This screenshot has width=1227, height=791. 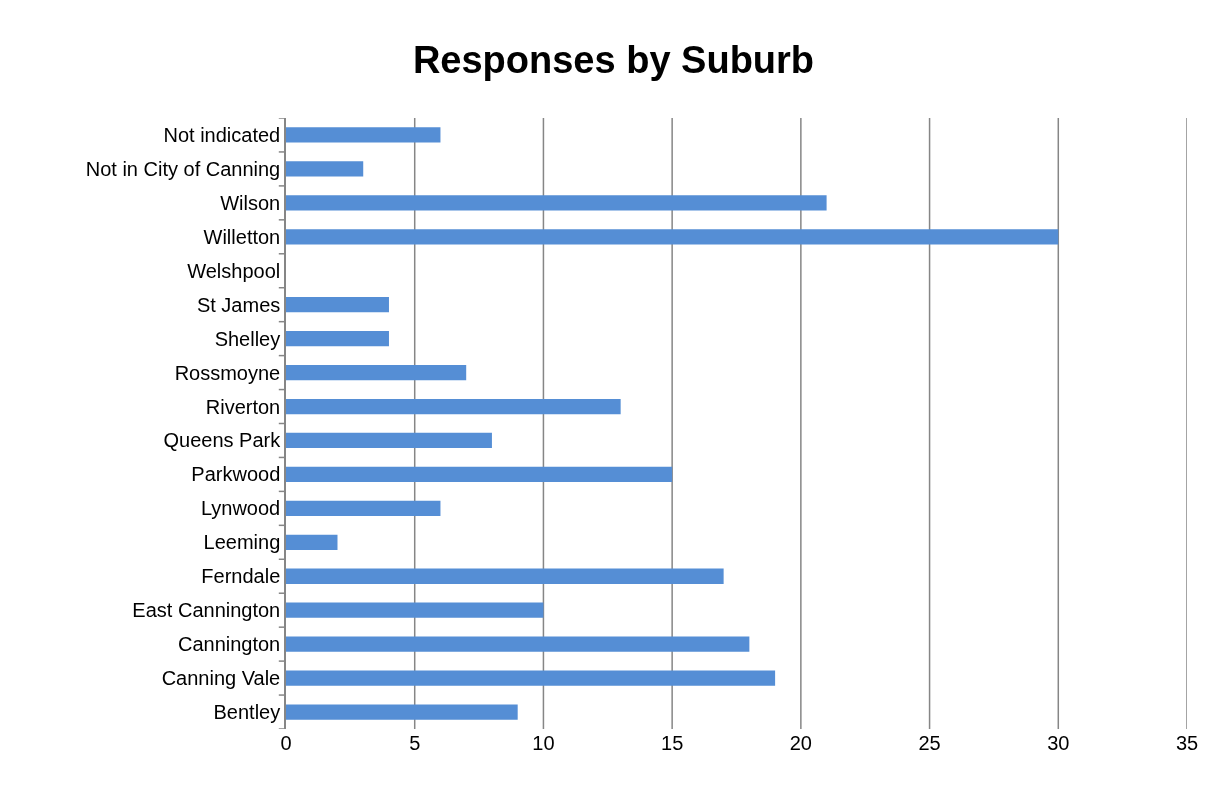 I want to click on chart-title: Responses by Suburb, so click(x=613, y=59).